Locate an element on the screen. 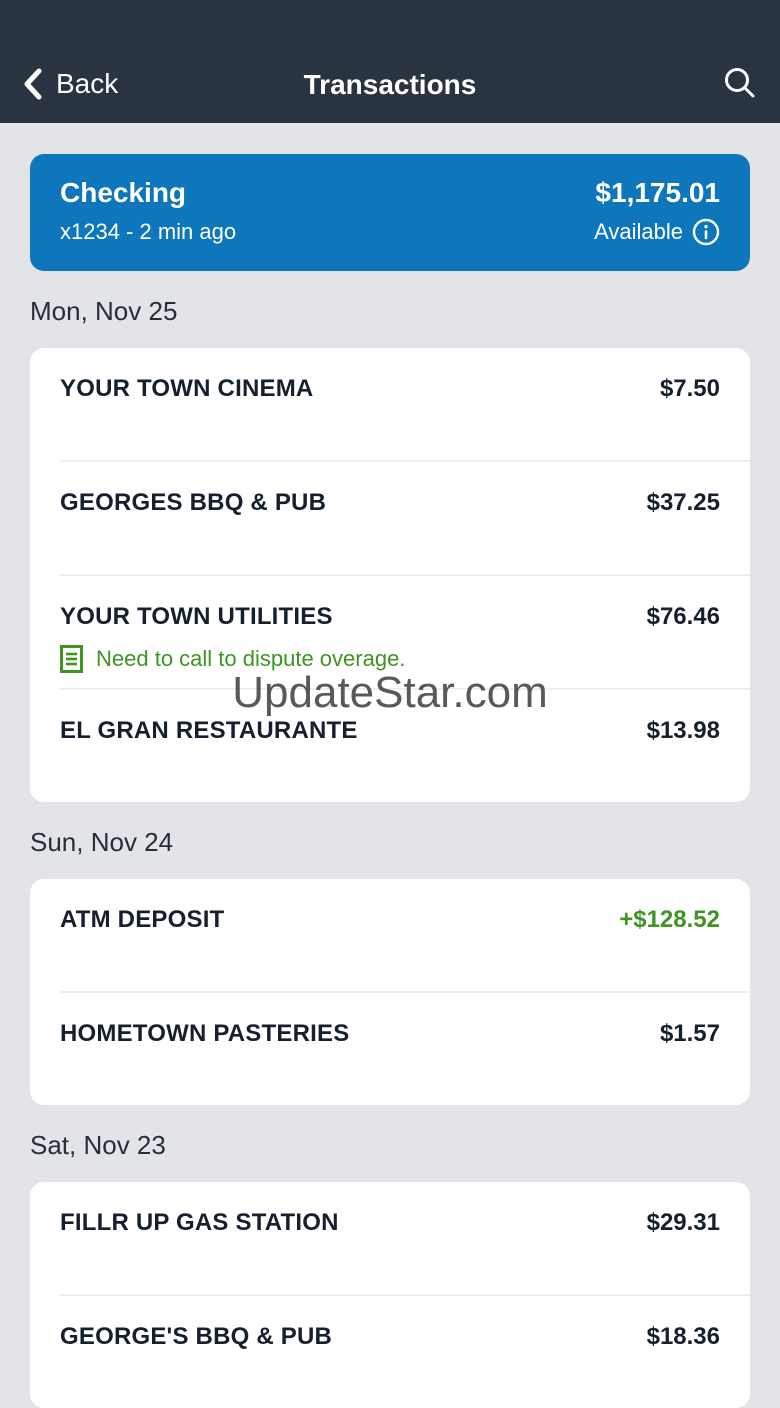 The image size is (780, 1408). back-chevron-icon is located at coordinates (33, 84).